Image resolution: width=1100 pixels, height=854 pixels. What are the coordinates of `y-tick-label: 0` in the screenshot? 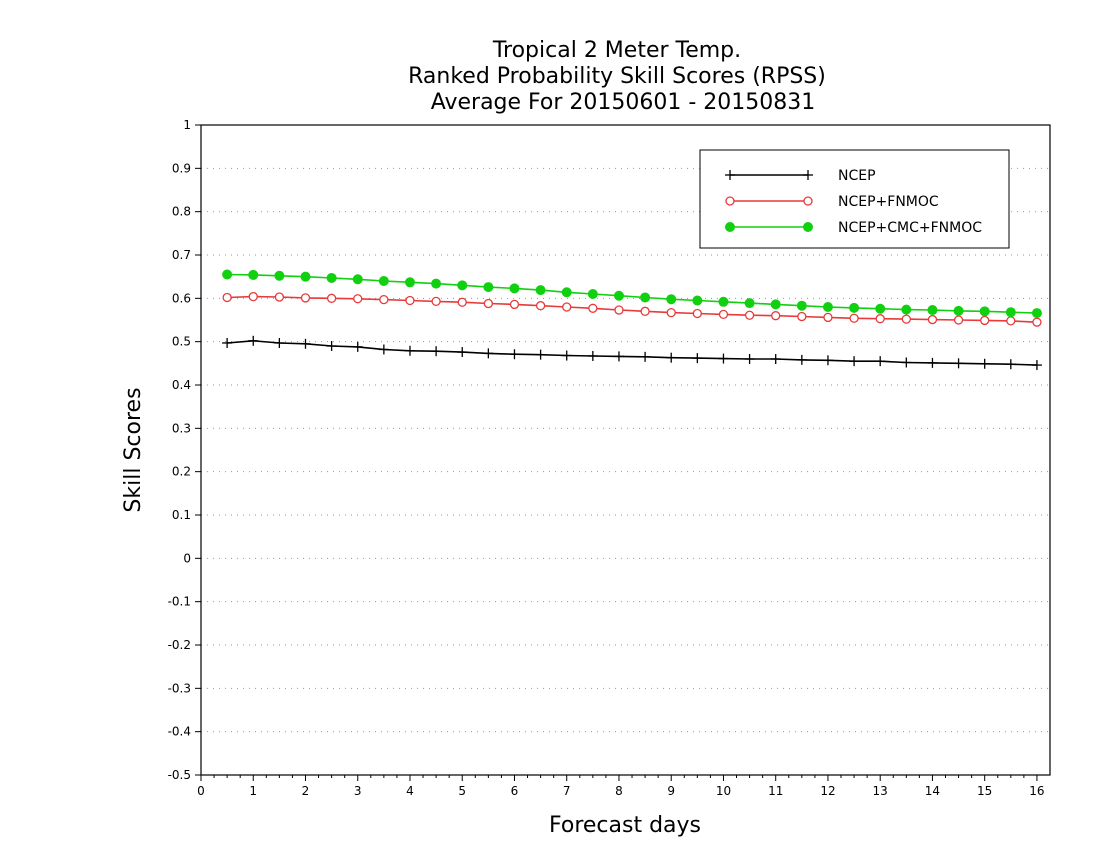 It's located at (187, 558).